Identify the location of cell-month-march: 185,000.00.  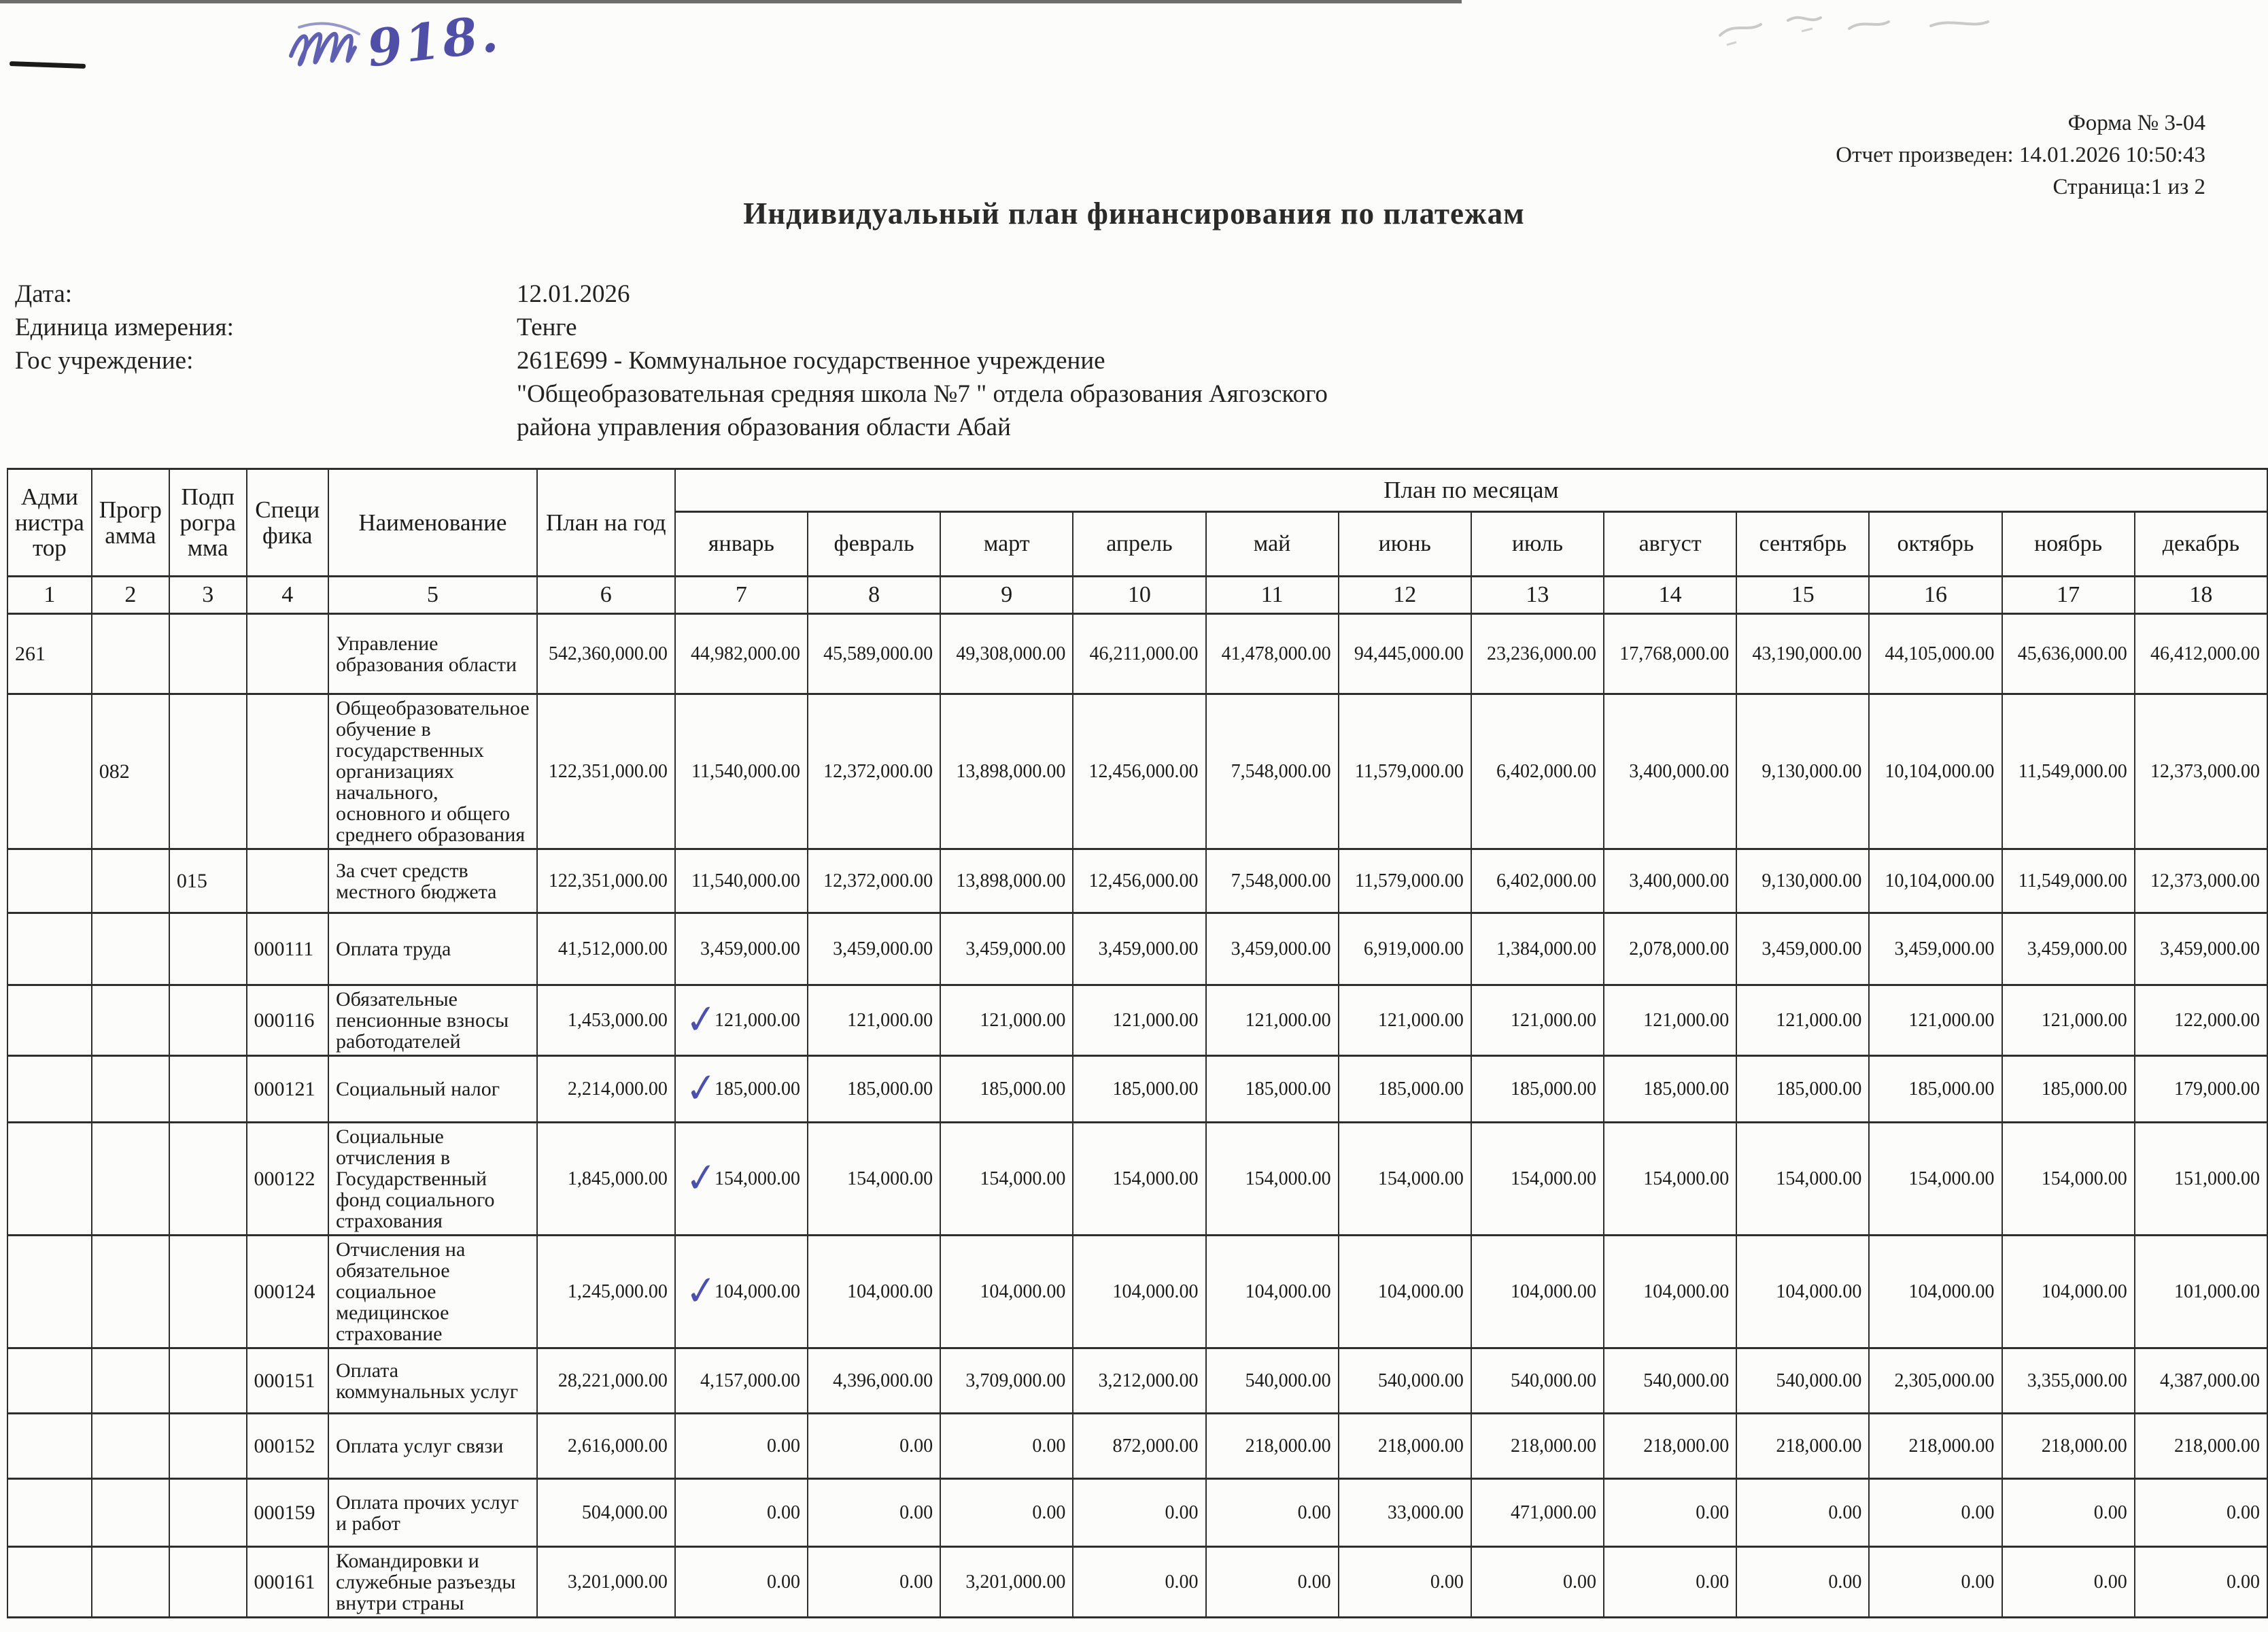
(1007, 1089).